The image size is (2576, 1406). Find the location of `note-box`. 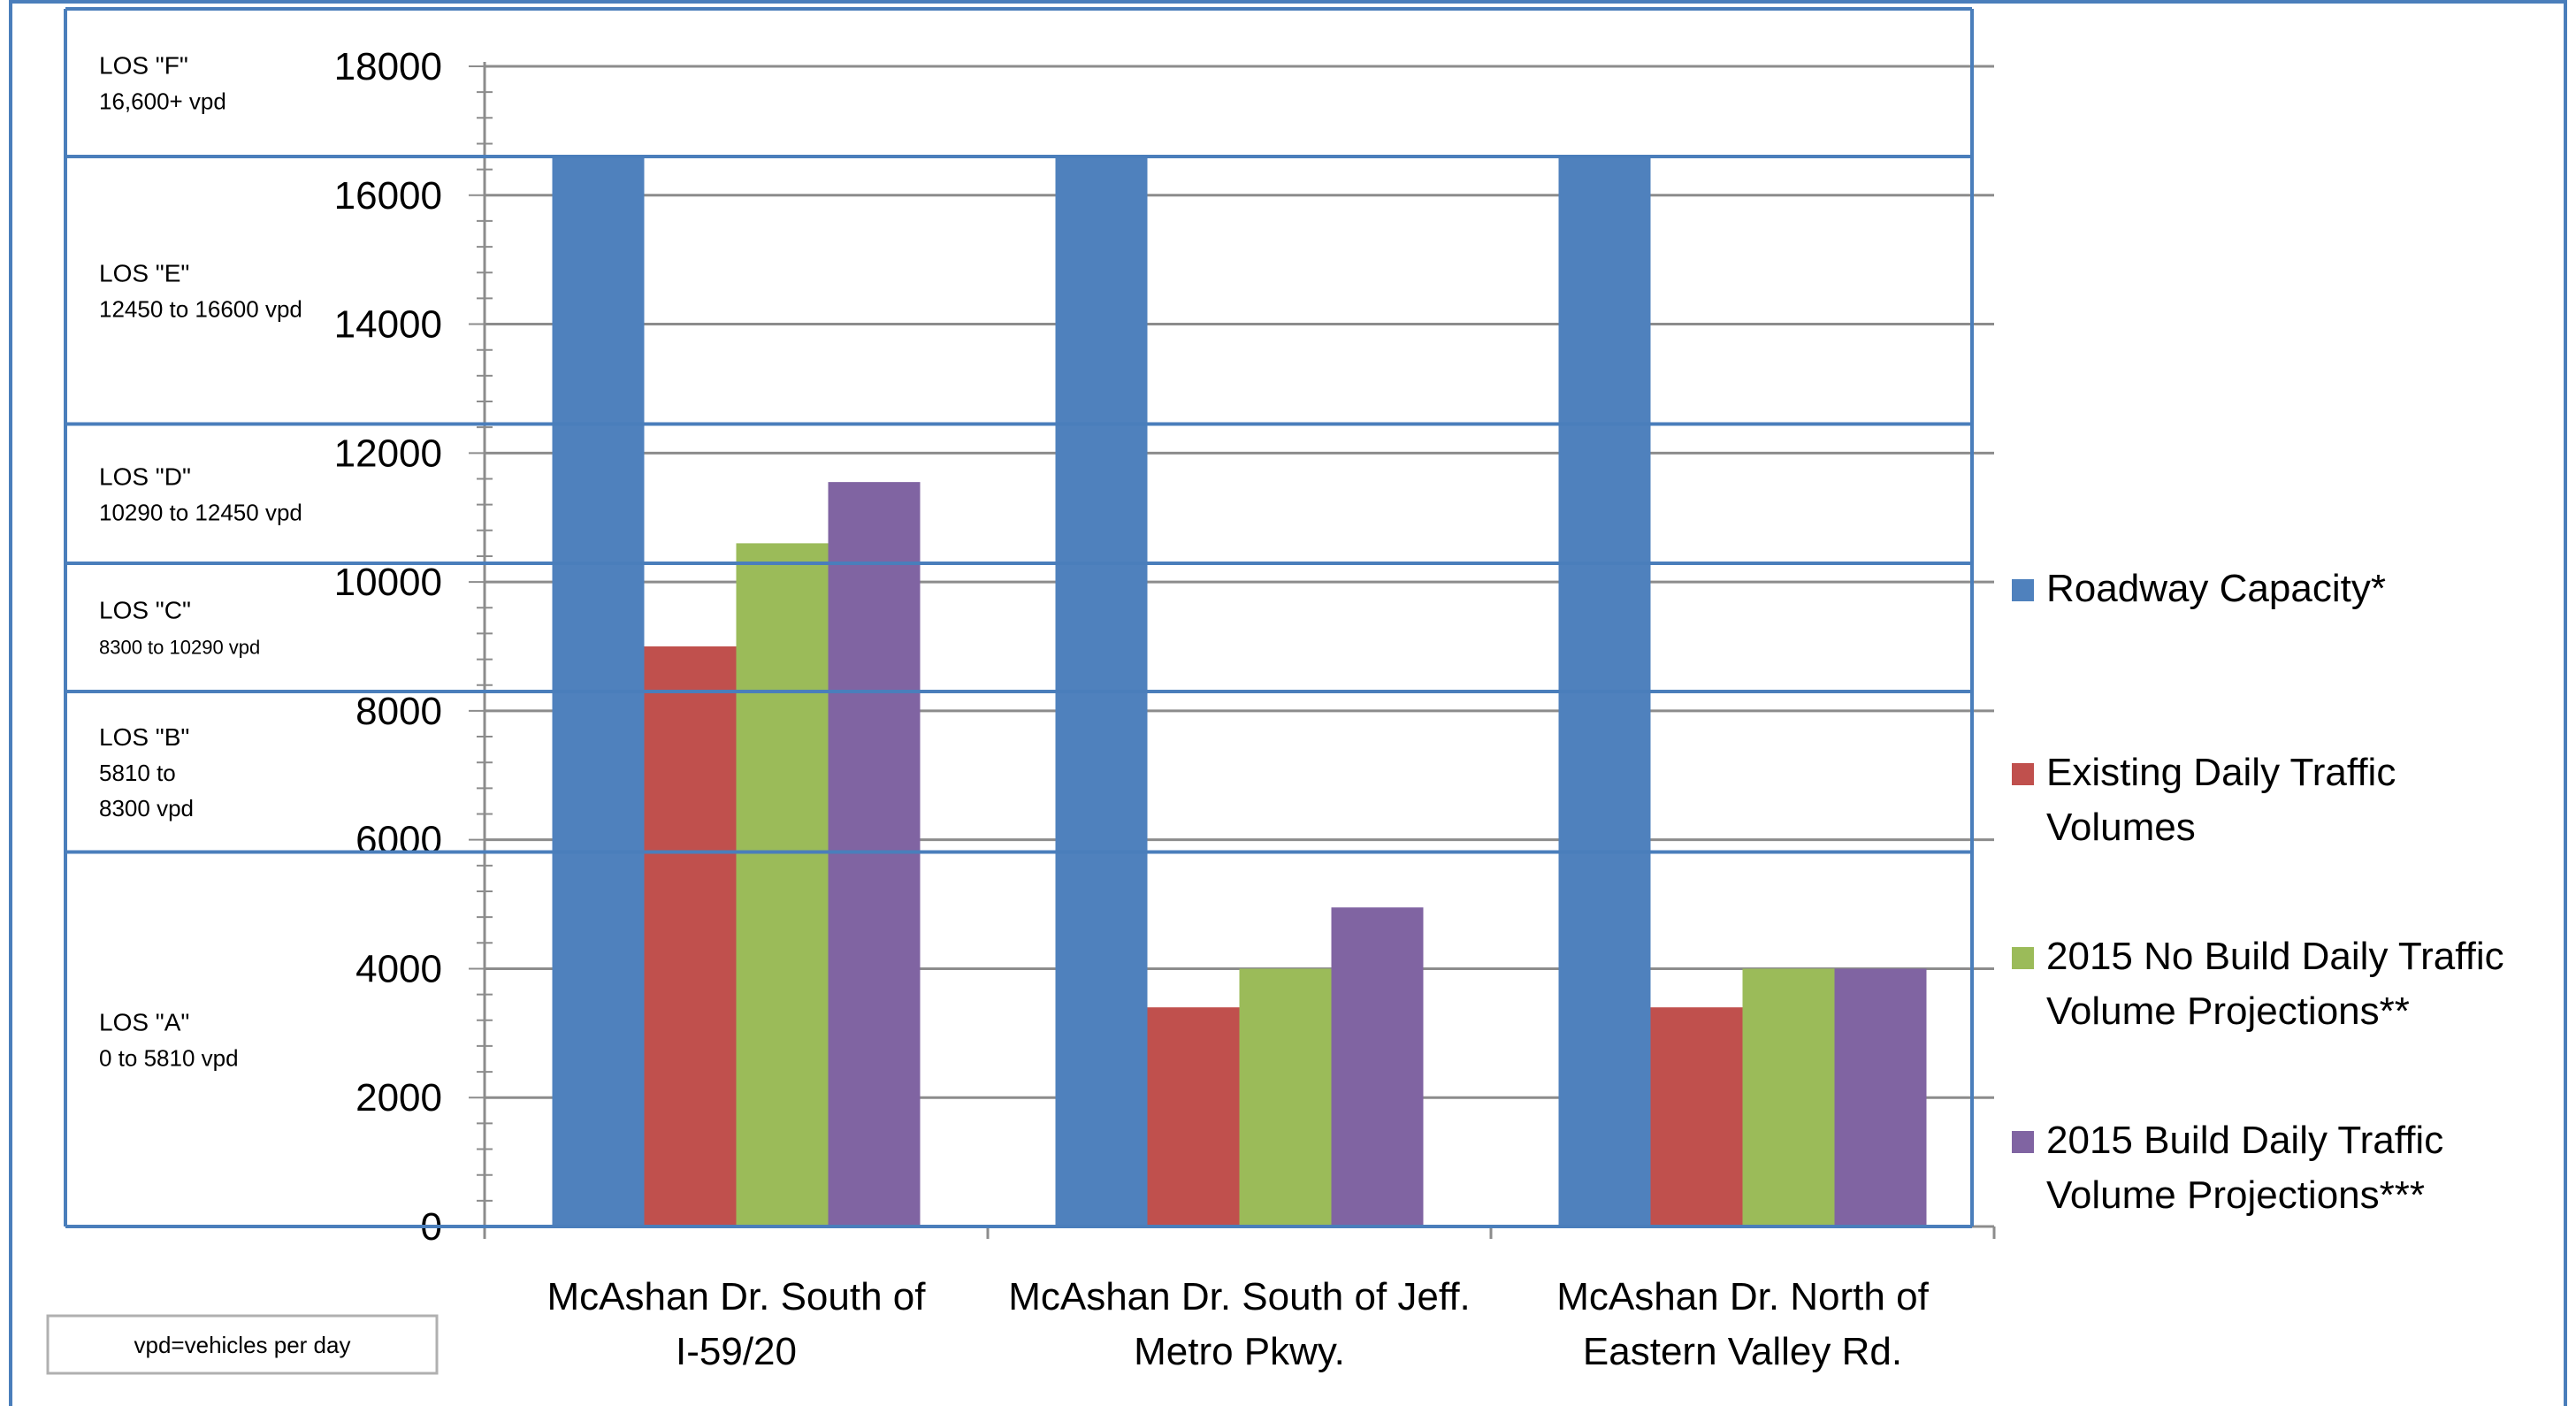

note-box is located at coordinates (242, 1345).